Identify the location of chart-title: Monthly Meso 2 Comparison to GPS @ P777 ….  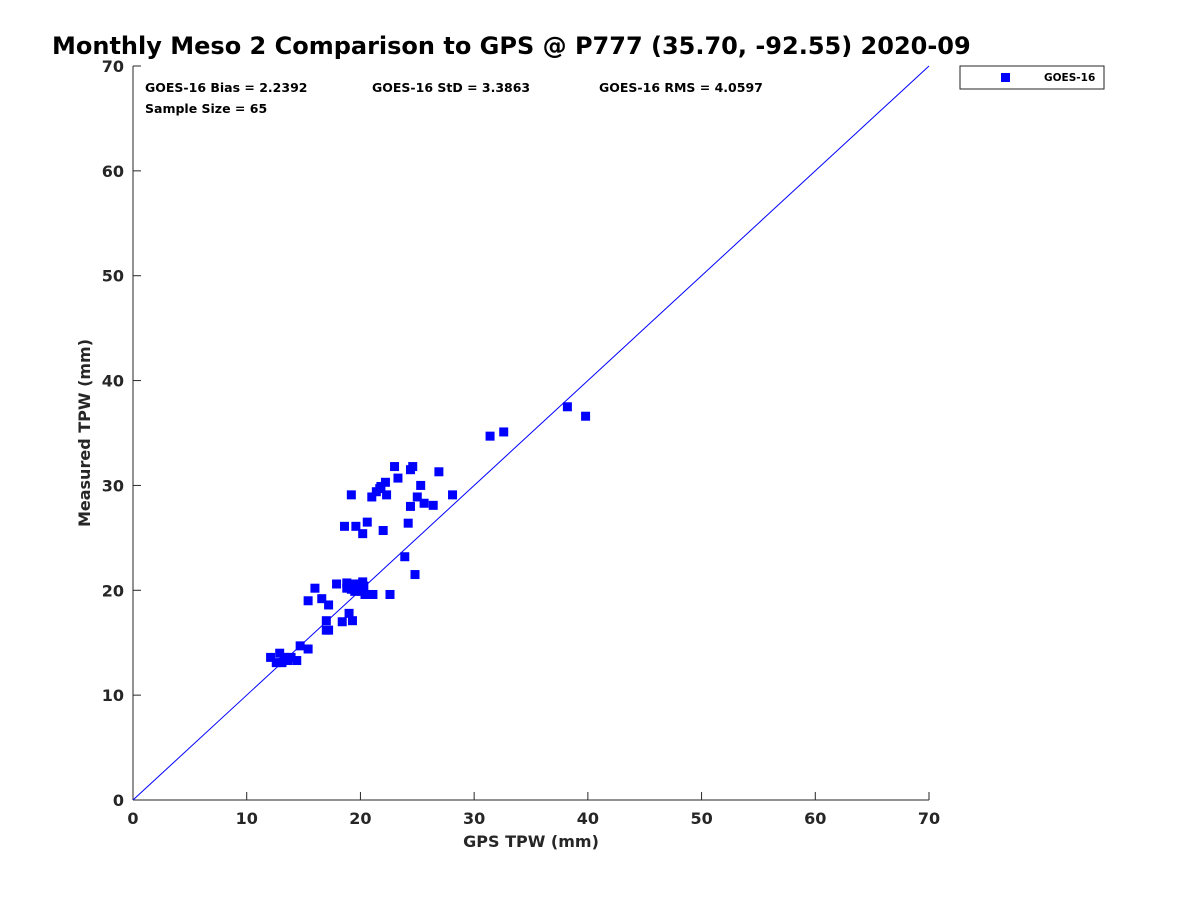
(511, 46).